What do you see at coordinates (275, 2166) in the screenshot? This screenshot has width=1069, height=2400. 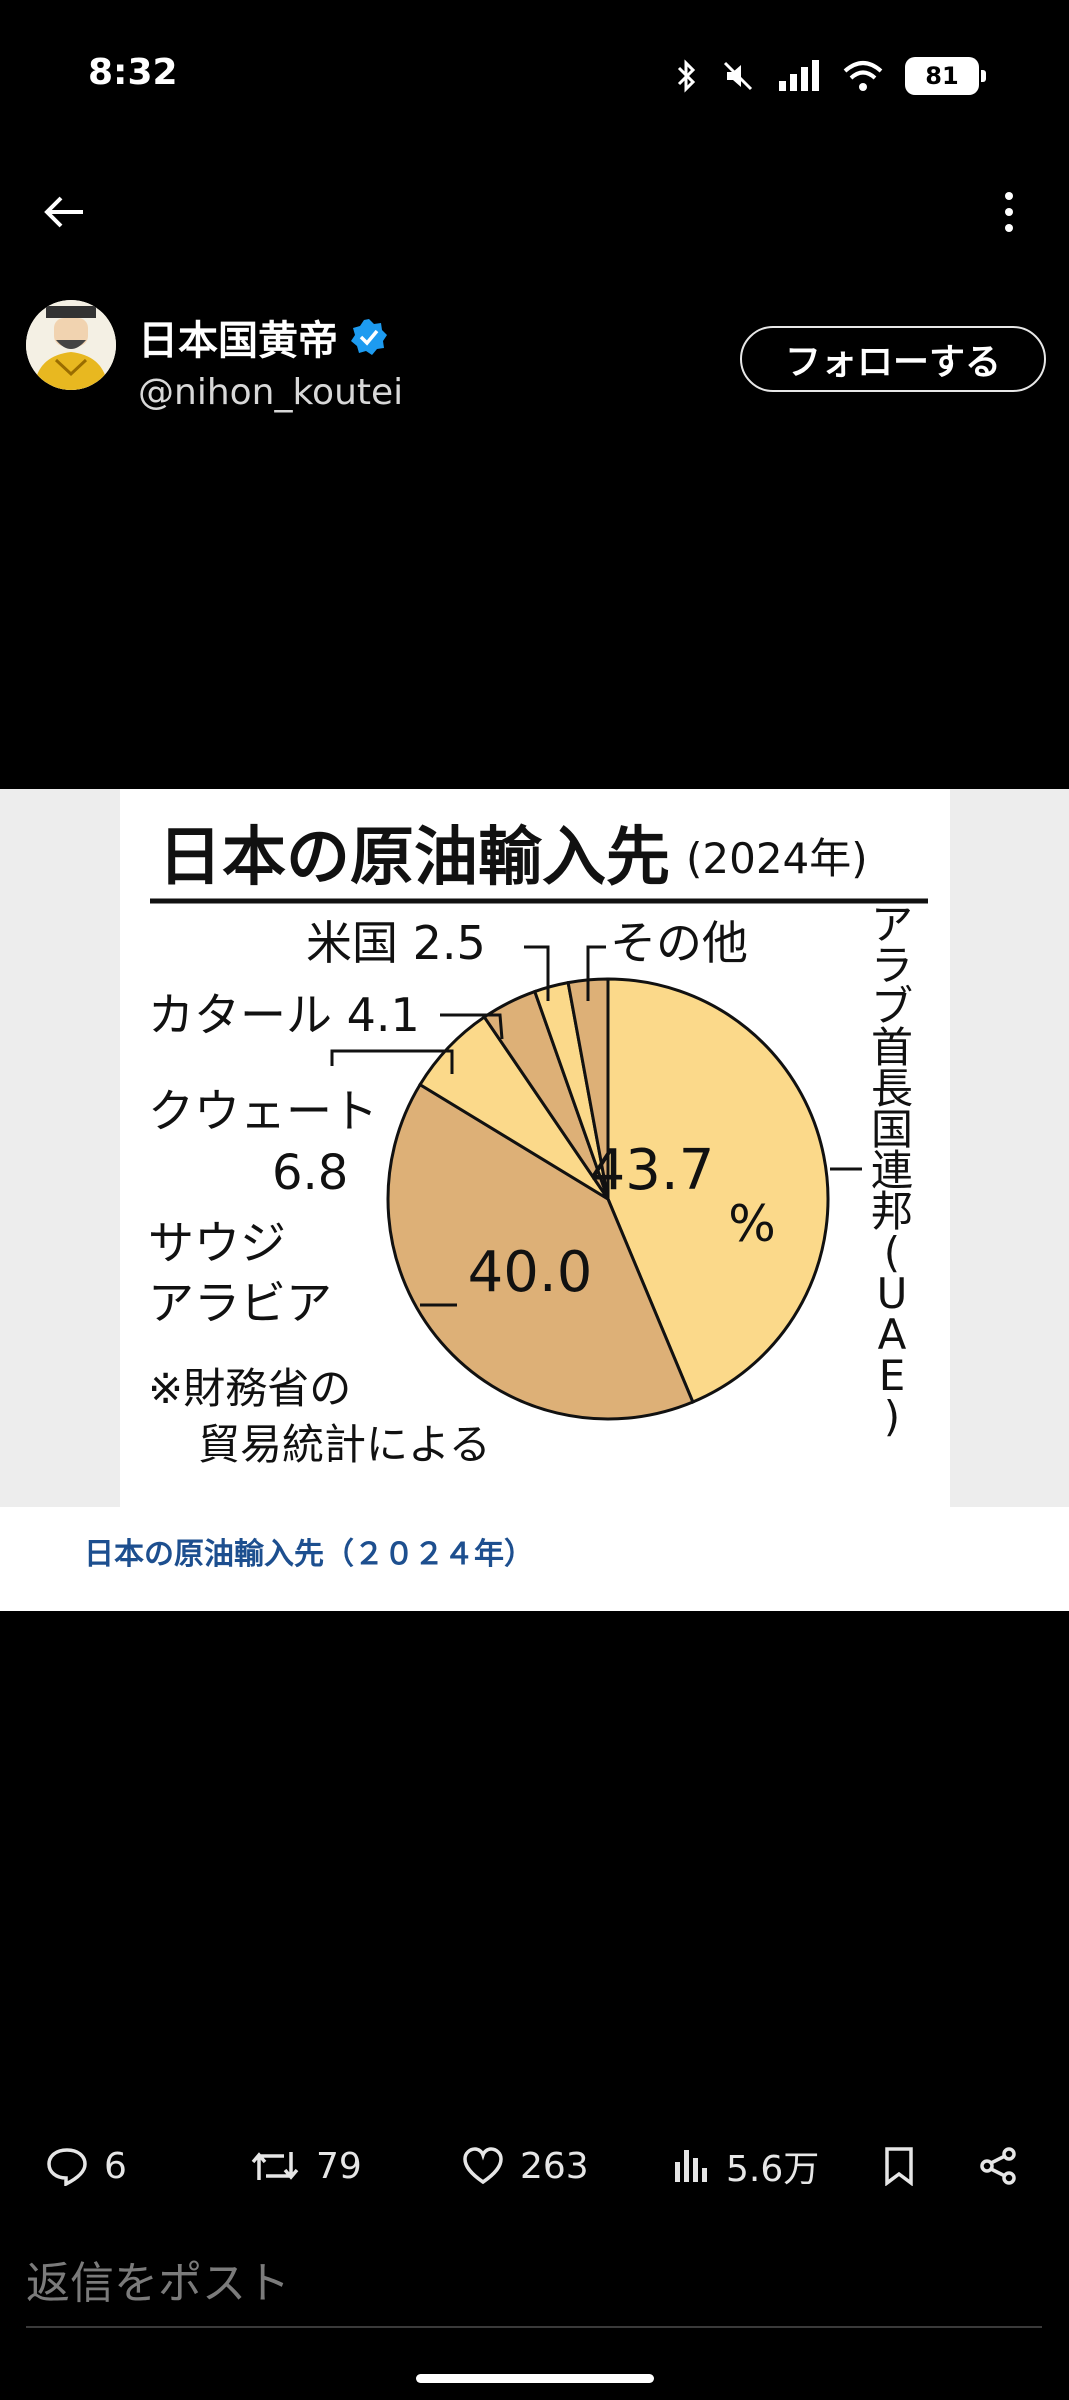 I see `repost-icon` at bounding box center [275, 2166].